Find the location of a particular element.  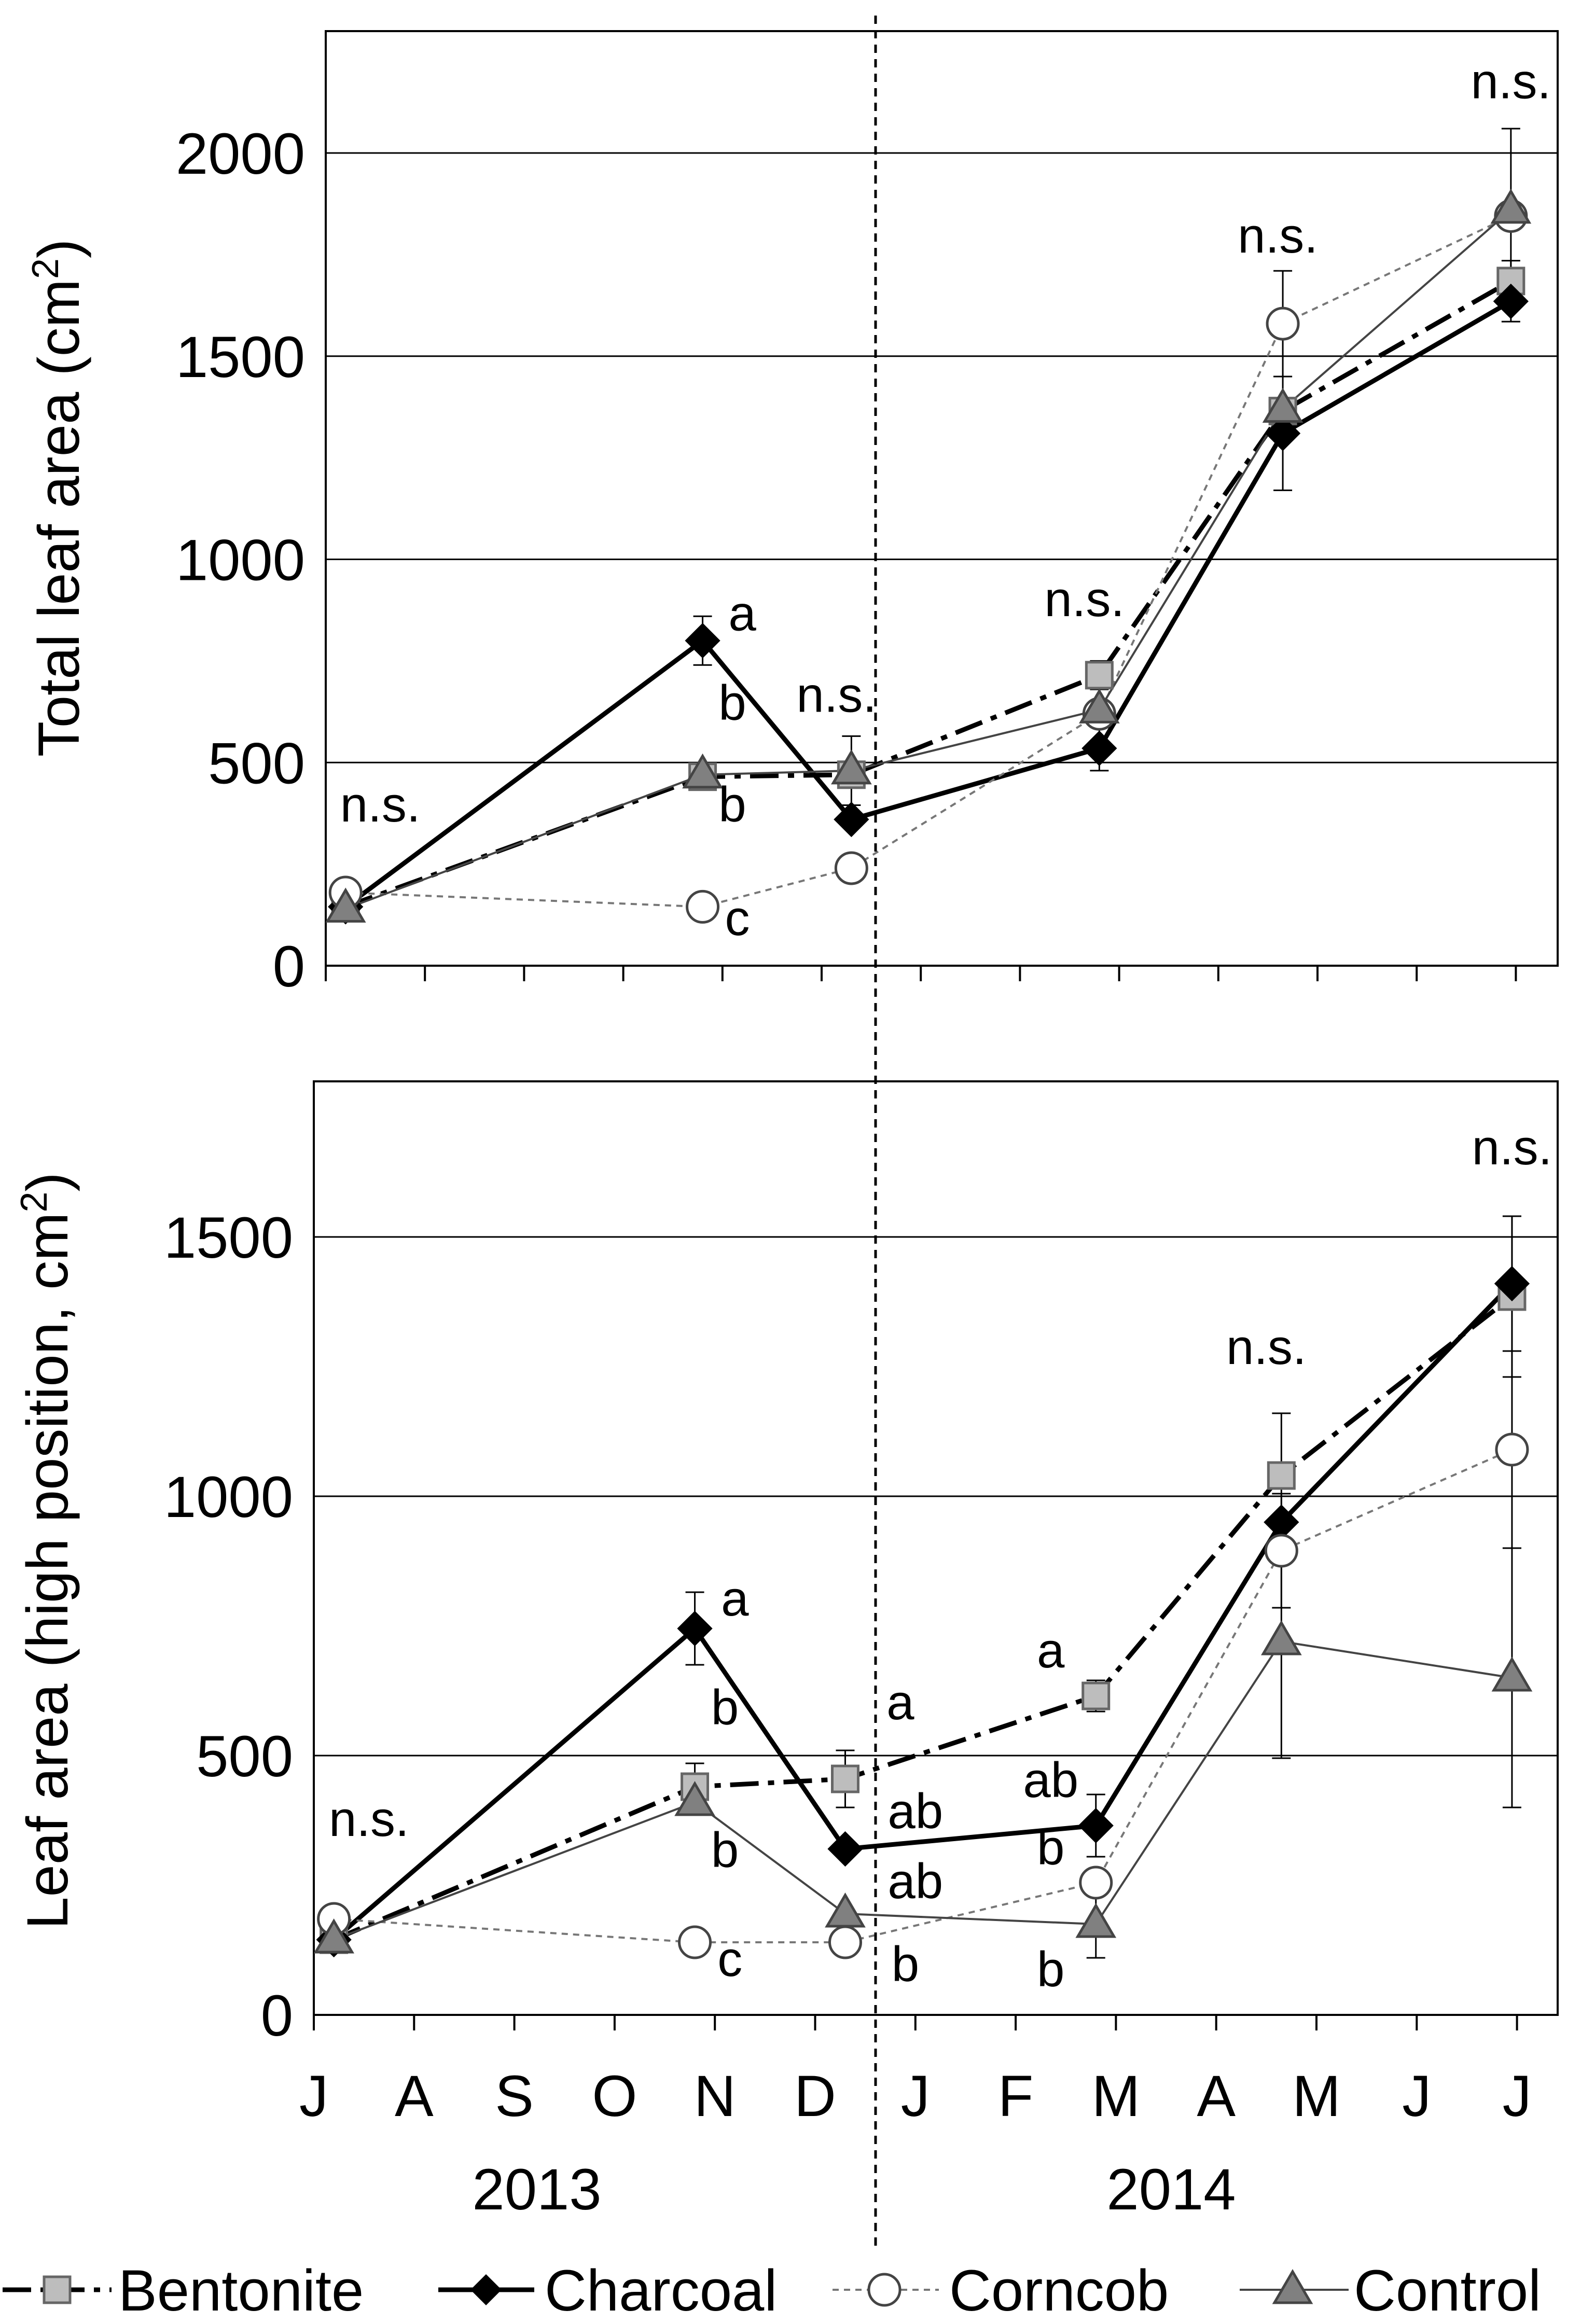

legend-control-label: Control is located at coordinates (1447, 2290).